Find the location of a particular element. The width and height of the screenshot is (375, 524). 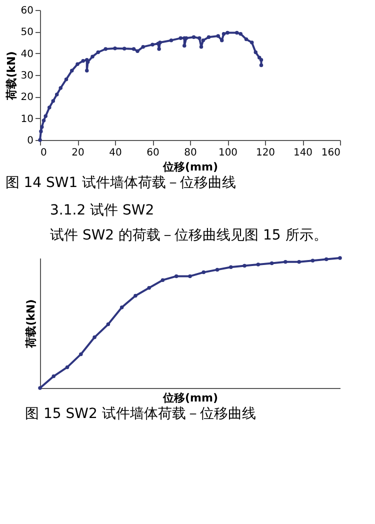

text: 3.1.2 试件 SW2 is located at coordinates (102, 210).